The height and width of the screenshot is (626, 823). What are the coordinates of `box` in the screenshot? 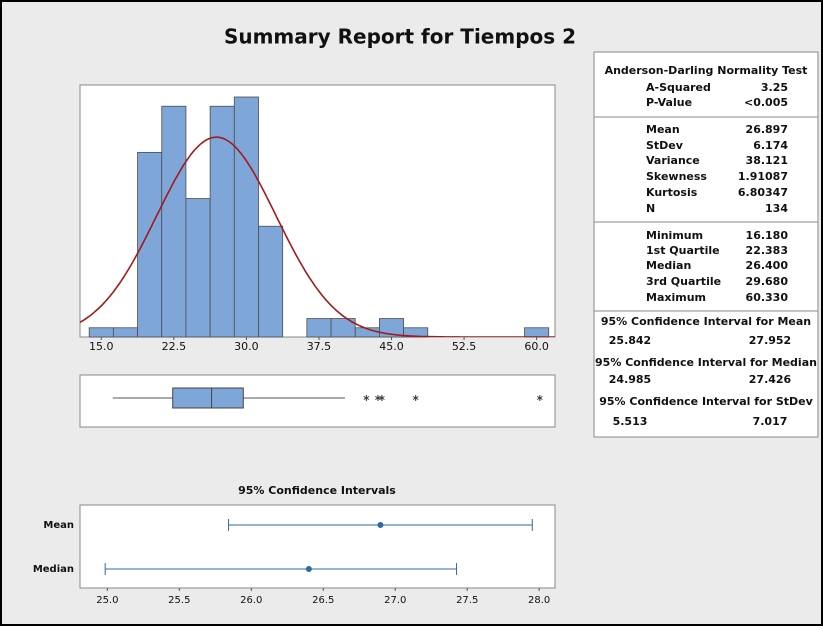 It's located at (208, 398).